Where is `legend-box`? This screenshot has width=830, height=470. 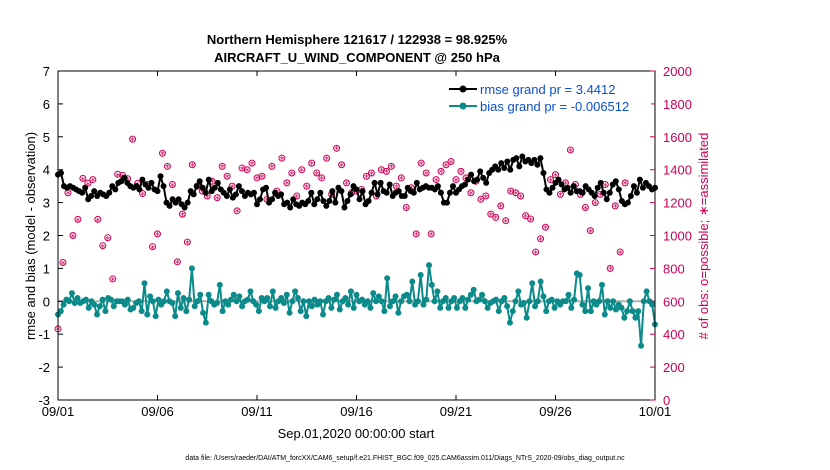 legend-box is located at coordinates (547, 97).